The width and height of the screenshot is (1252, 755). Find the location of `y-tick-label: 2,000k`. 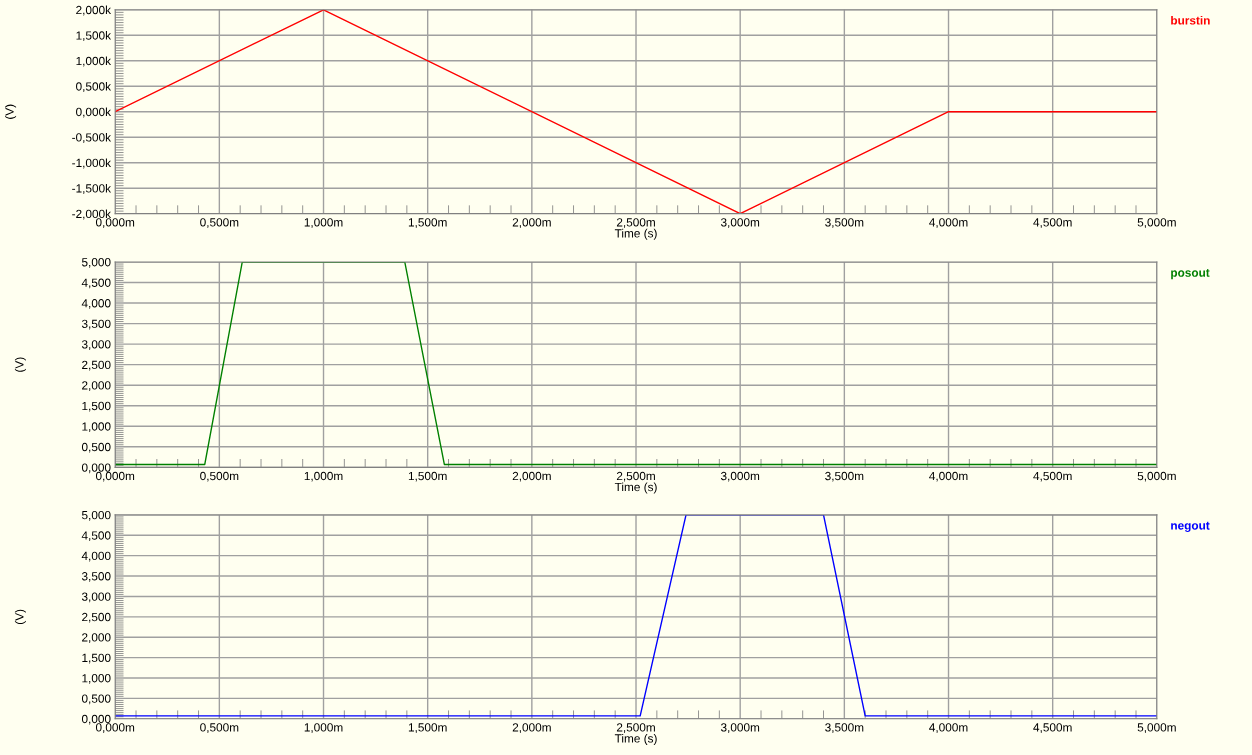

y-tick-label: 2,000k is located at coordinates (94, 10).